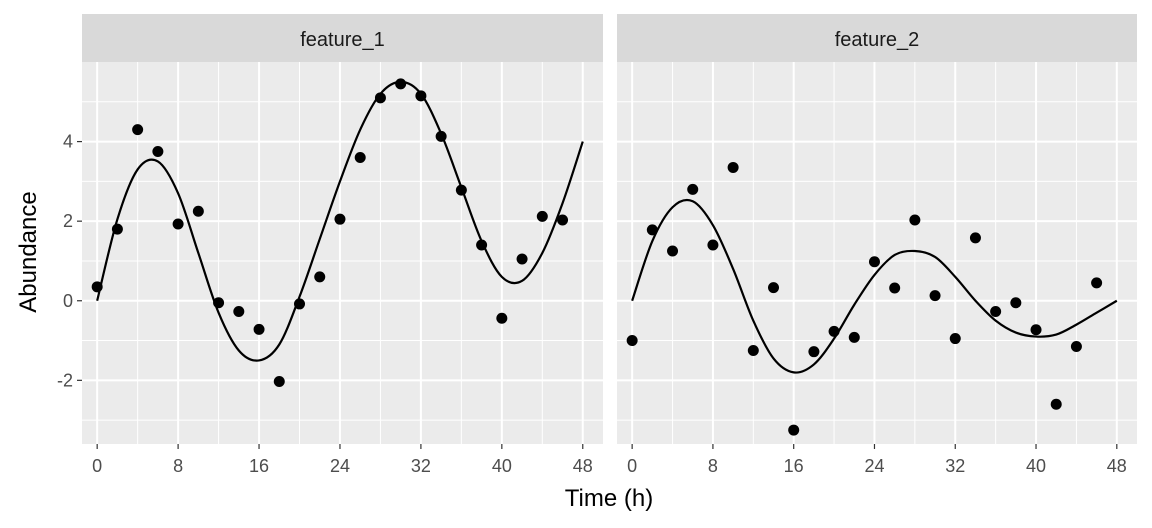 The height and width of the screenshot is (528, 1152). I want to click on y-axis-title: Abundance, so click(28, 251).